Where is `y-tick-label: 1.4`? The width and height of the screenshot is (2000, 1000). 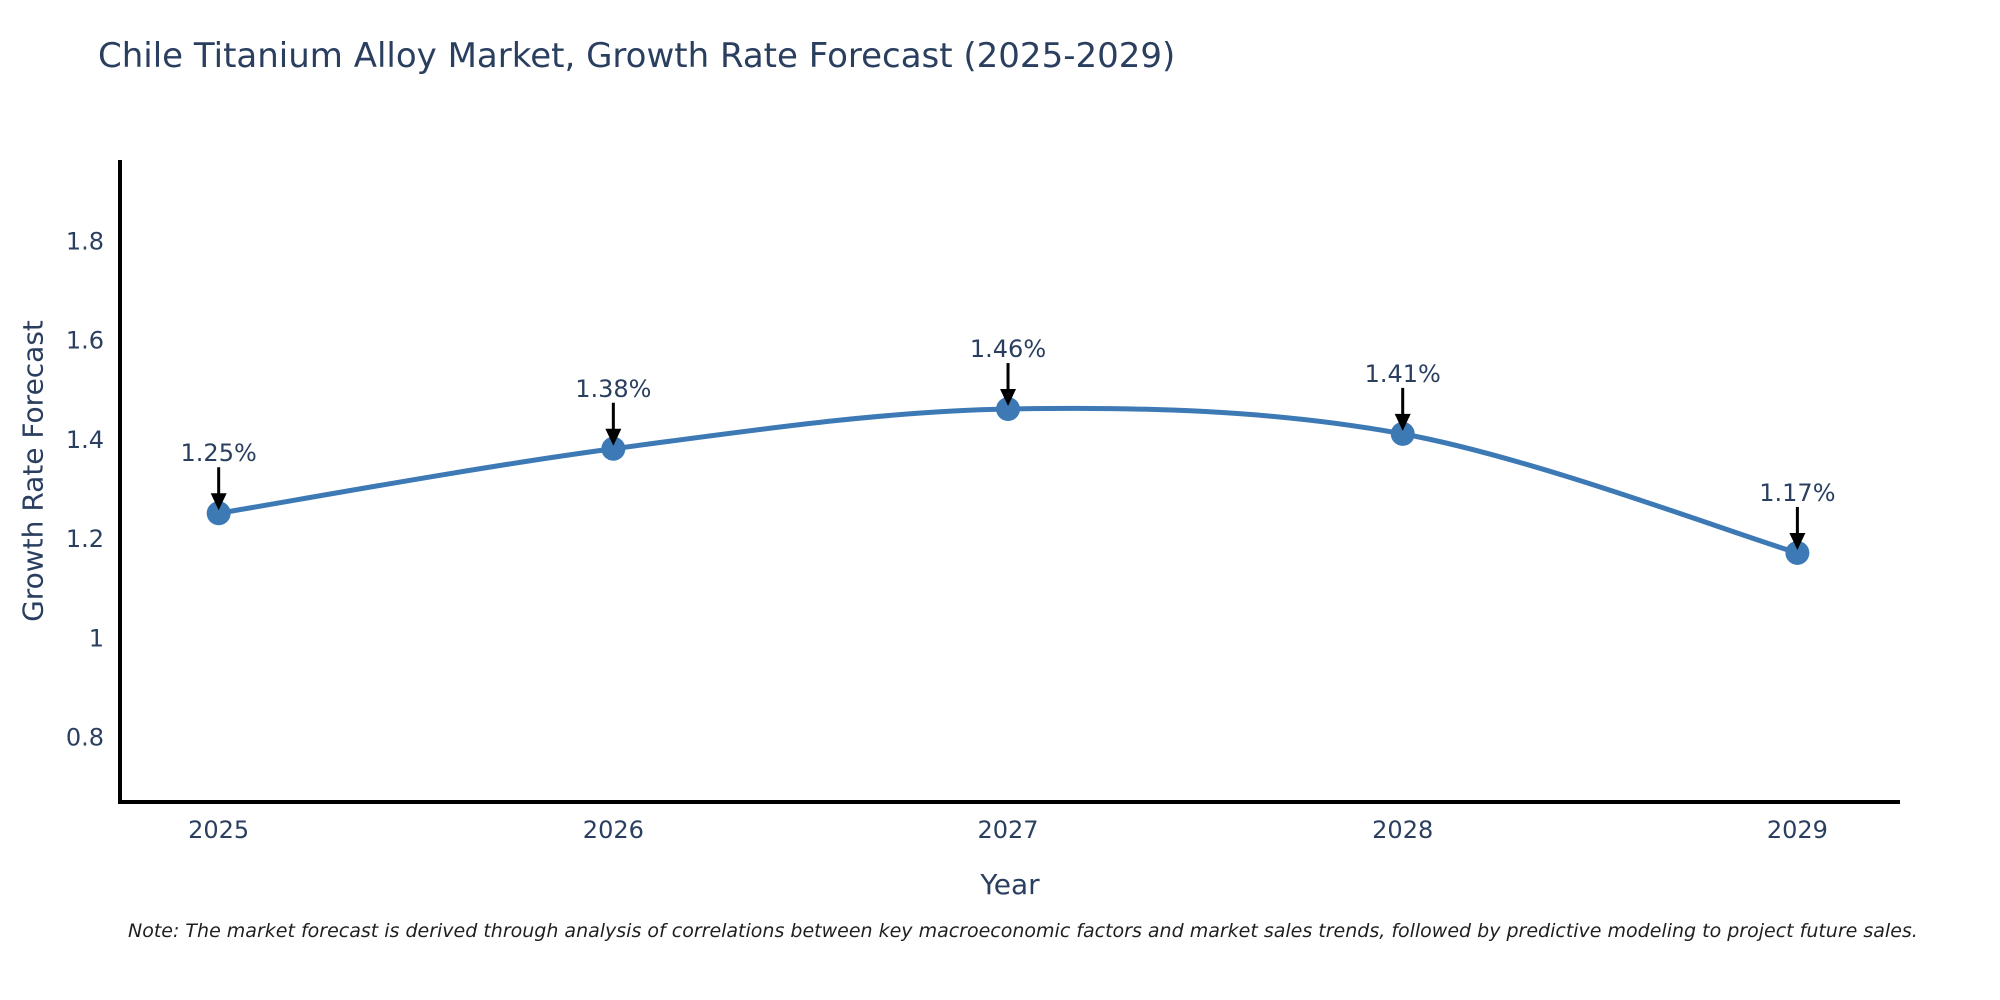 y-tick-label: 1.4 is located at coordinates (85, 440).